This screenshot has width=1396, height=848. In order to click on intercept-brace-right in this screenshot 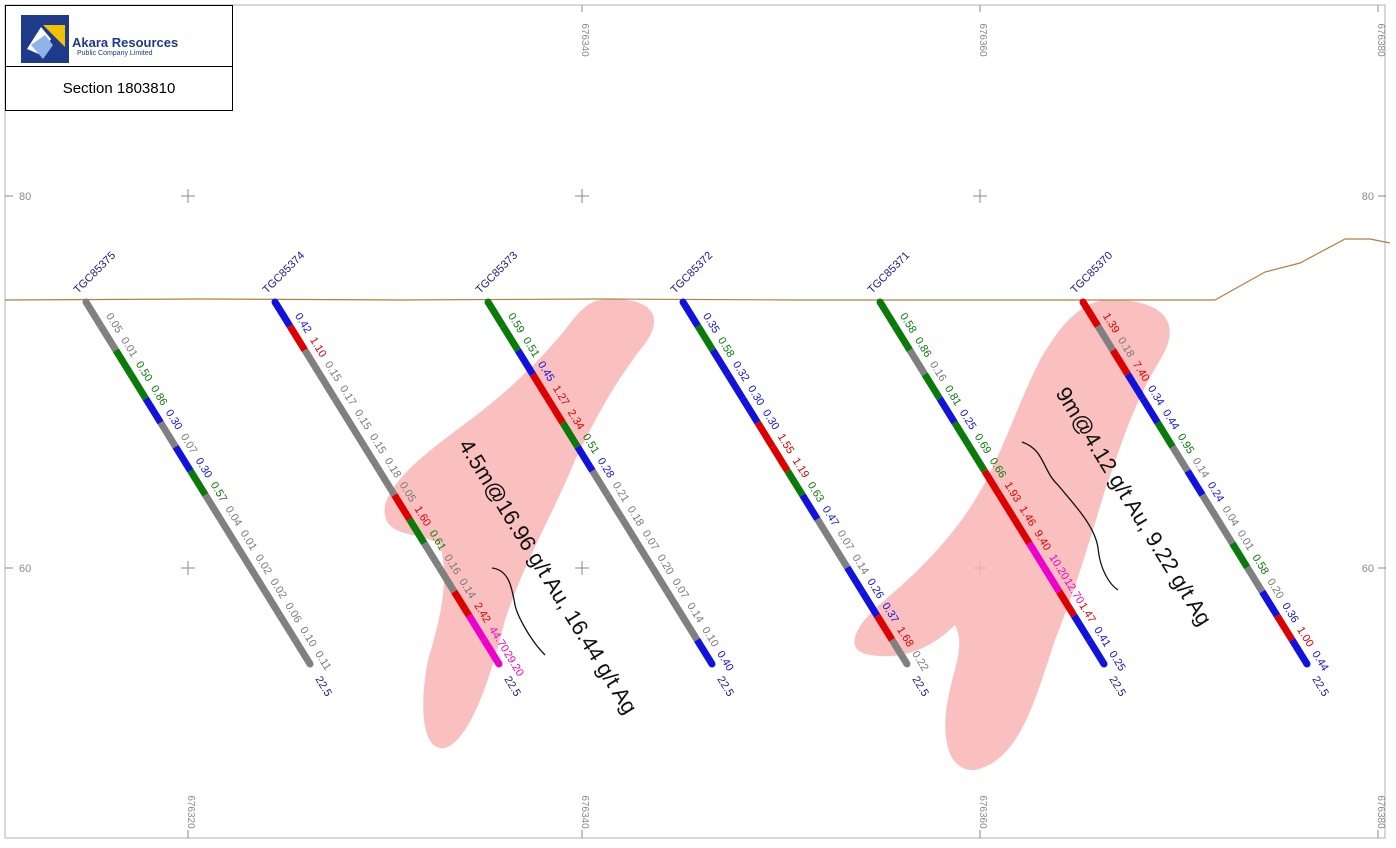, I will do `click(1070, 516)`.